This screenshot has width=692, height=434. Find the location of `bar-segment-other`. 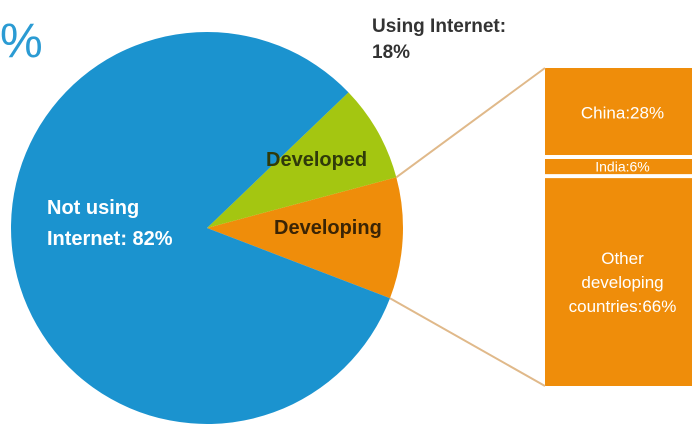

bar-segment-other is located at coordinates (618, 281).